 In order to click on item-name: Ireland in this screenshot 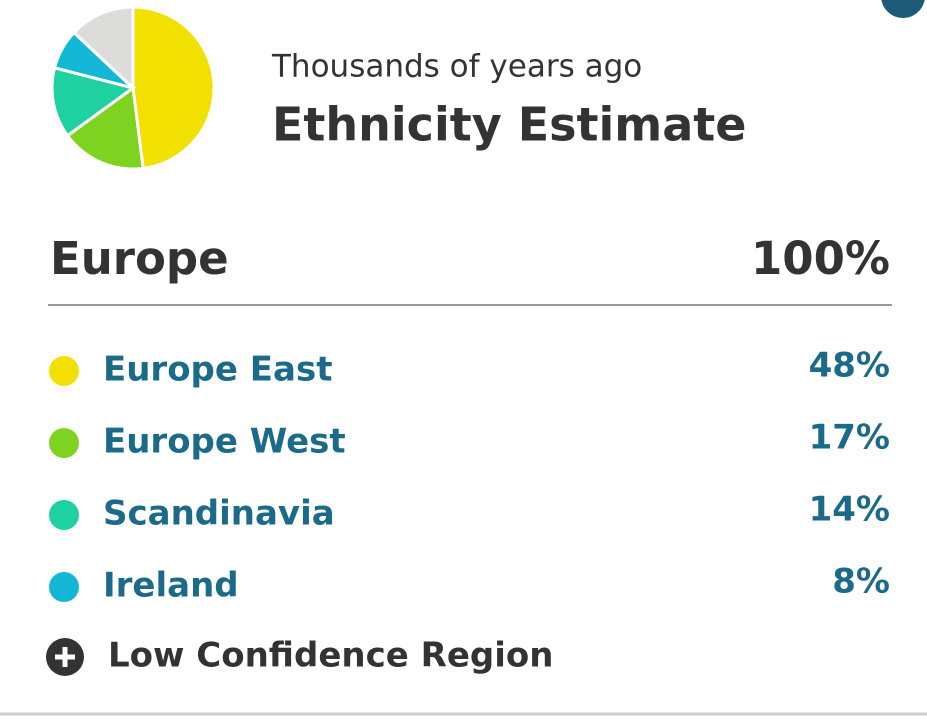, I will do `click(171, 586)`.